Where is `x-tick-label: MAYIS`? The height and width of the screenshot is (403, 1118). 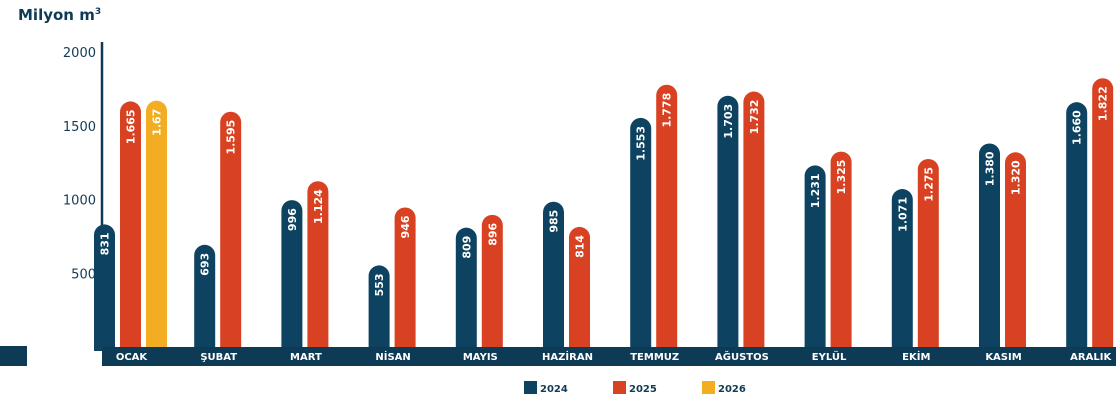
x-tick-label: MAYIS is located at coordinates (480, 357).